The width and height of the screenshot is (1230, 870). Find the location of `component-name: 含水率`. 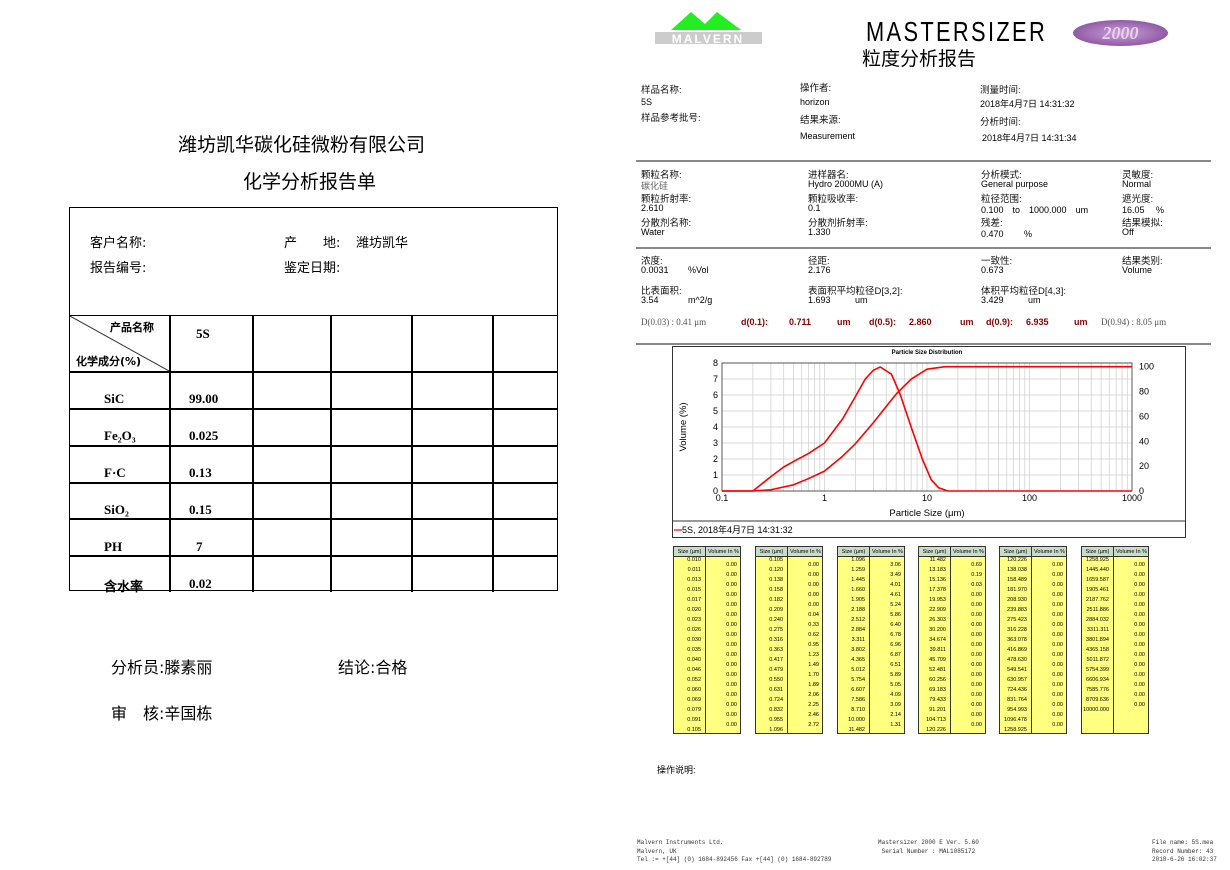

component-name: 含水率 is located at coordinates (124, 586).